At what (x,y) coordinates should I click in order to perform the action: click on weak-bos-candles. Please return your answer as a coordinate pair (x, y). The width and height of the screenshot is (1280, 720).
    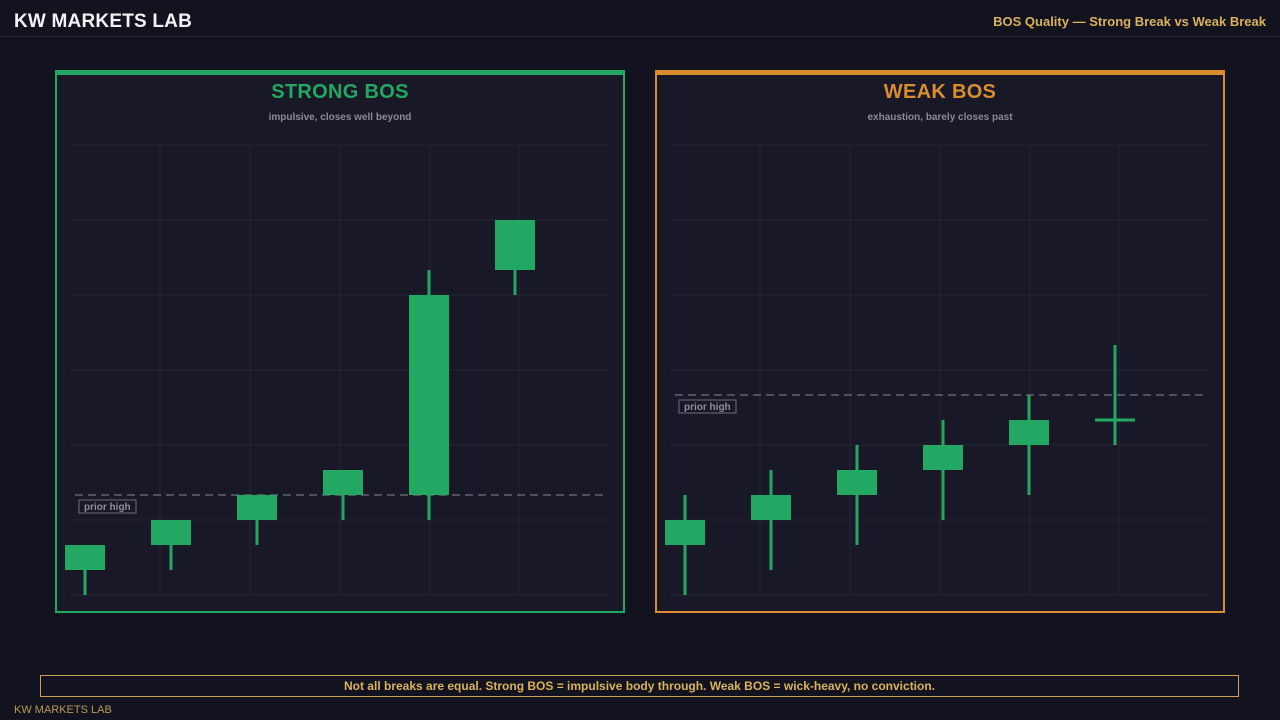
    Looking at the image, I should click on (900, 470).